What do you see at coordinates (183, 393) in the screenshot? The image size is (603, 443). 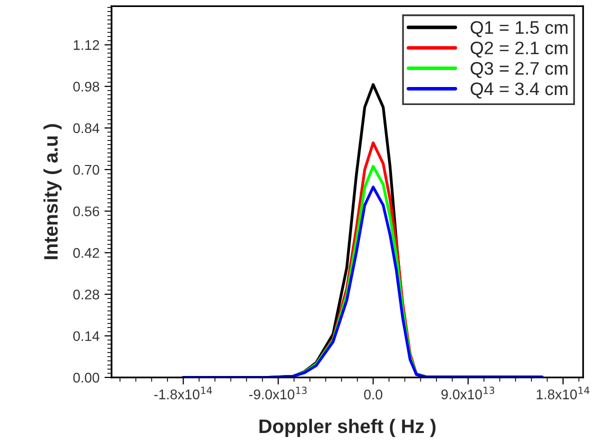 I see `x-tick-label: -1.8x10$^{14}$` at bounding box center [183, 393].